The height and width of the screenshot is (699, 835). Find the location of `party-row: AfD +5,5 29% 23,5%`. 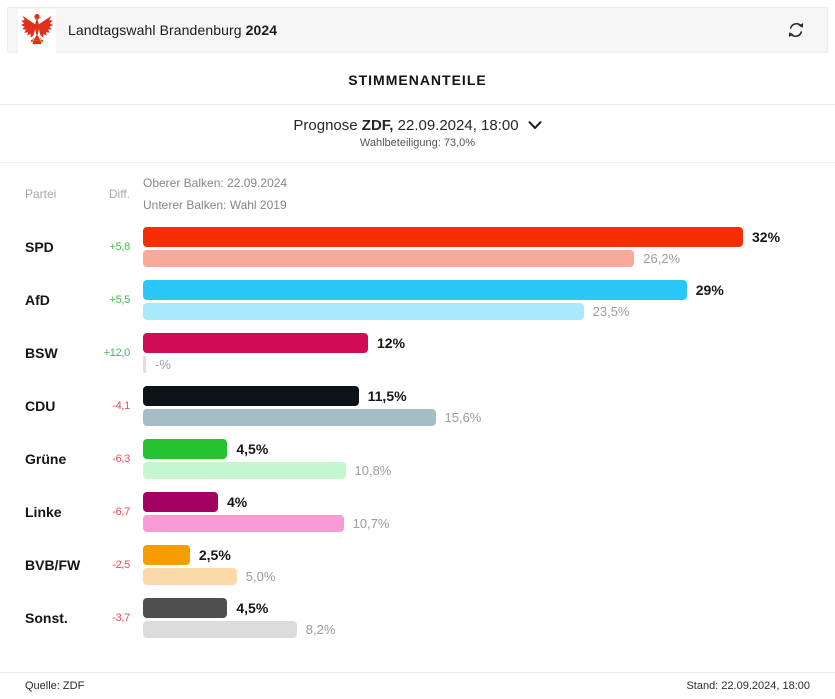

party-row: AfD +5,5 29% 23,5% is located at coordinates (417, 299).